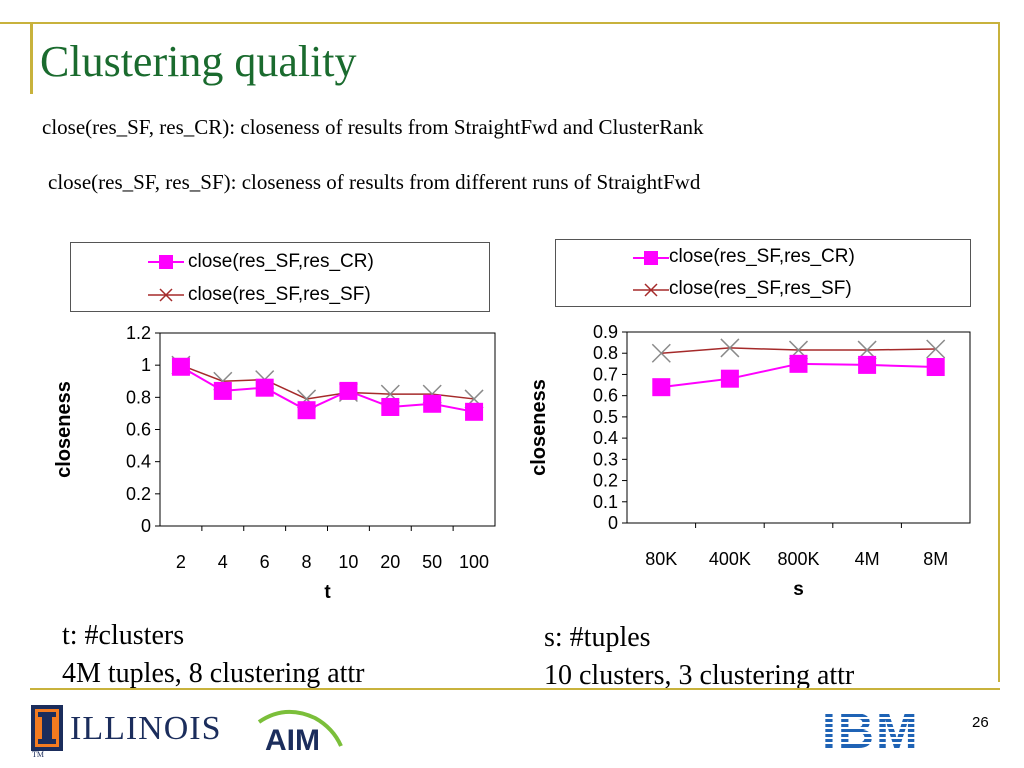 The height and width of the screenshot is (768, 1024). What do you see at coordinates (138, 397) in the screenshot?
I see `chart0-y-tick-label: 0.8` at bounding box center [138, 397].